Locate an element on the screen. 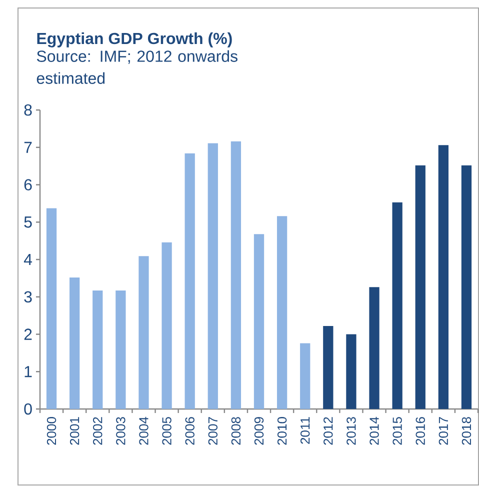  x-tick-label: 2015 is located at coordinates (397, 431).